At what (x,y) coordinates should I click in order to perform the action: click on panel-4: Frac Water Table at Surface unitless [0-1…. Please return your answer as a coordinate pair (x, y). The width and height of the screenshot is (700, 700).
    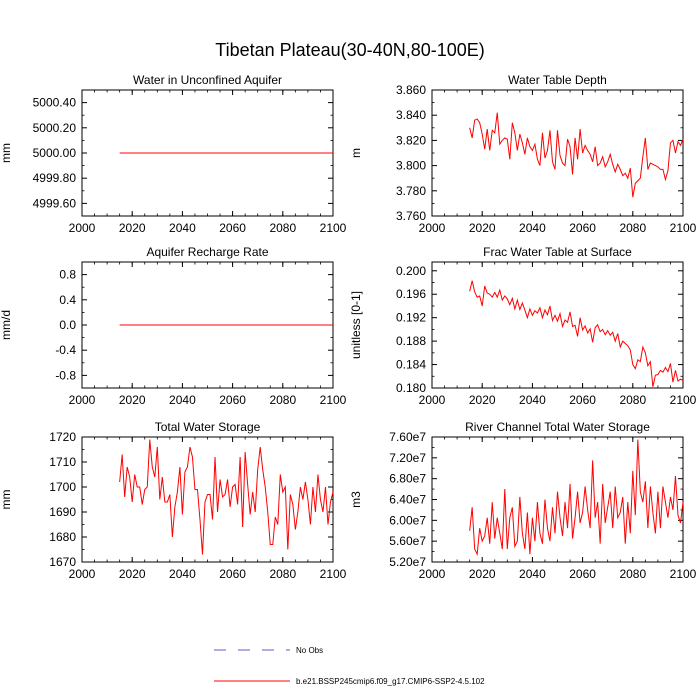
    Looking at the image, I should click on (523, 326).